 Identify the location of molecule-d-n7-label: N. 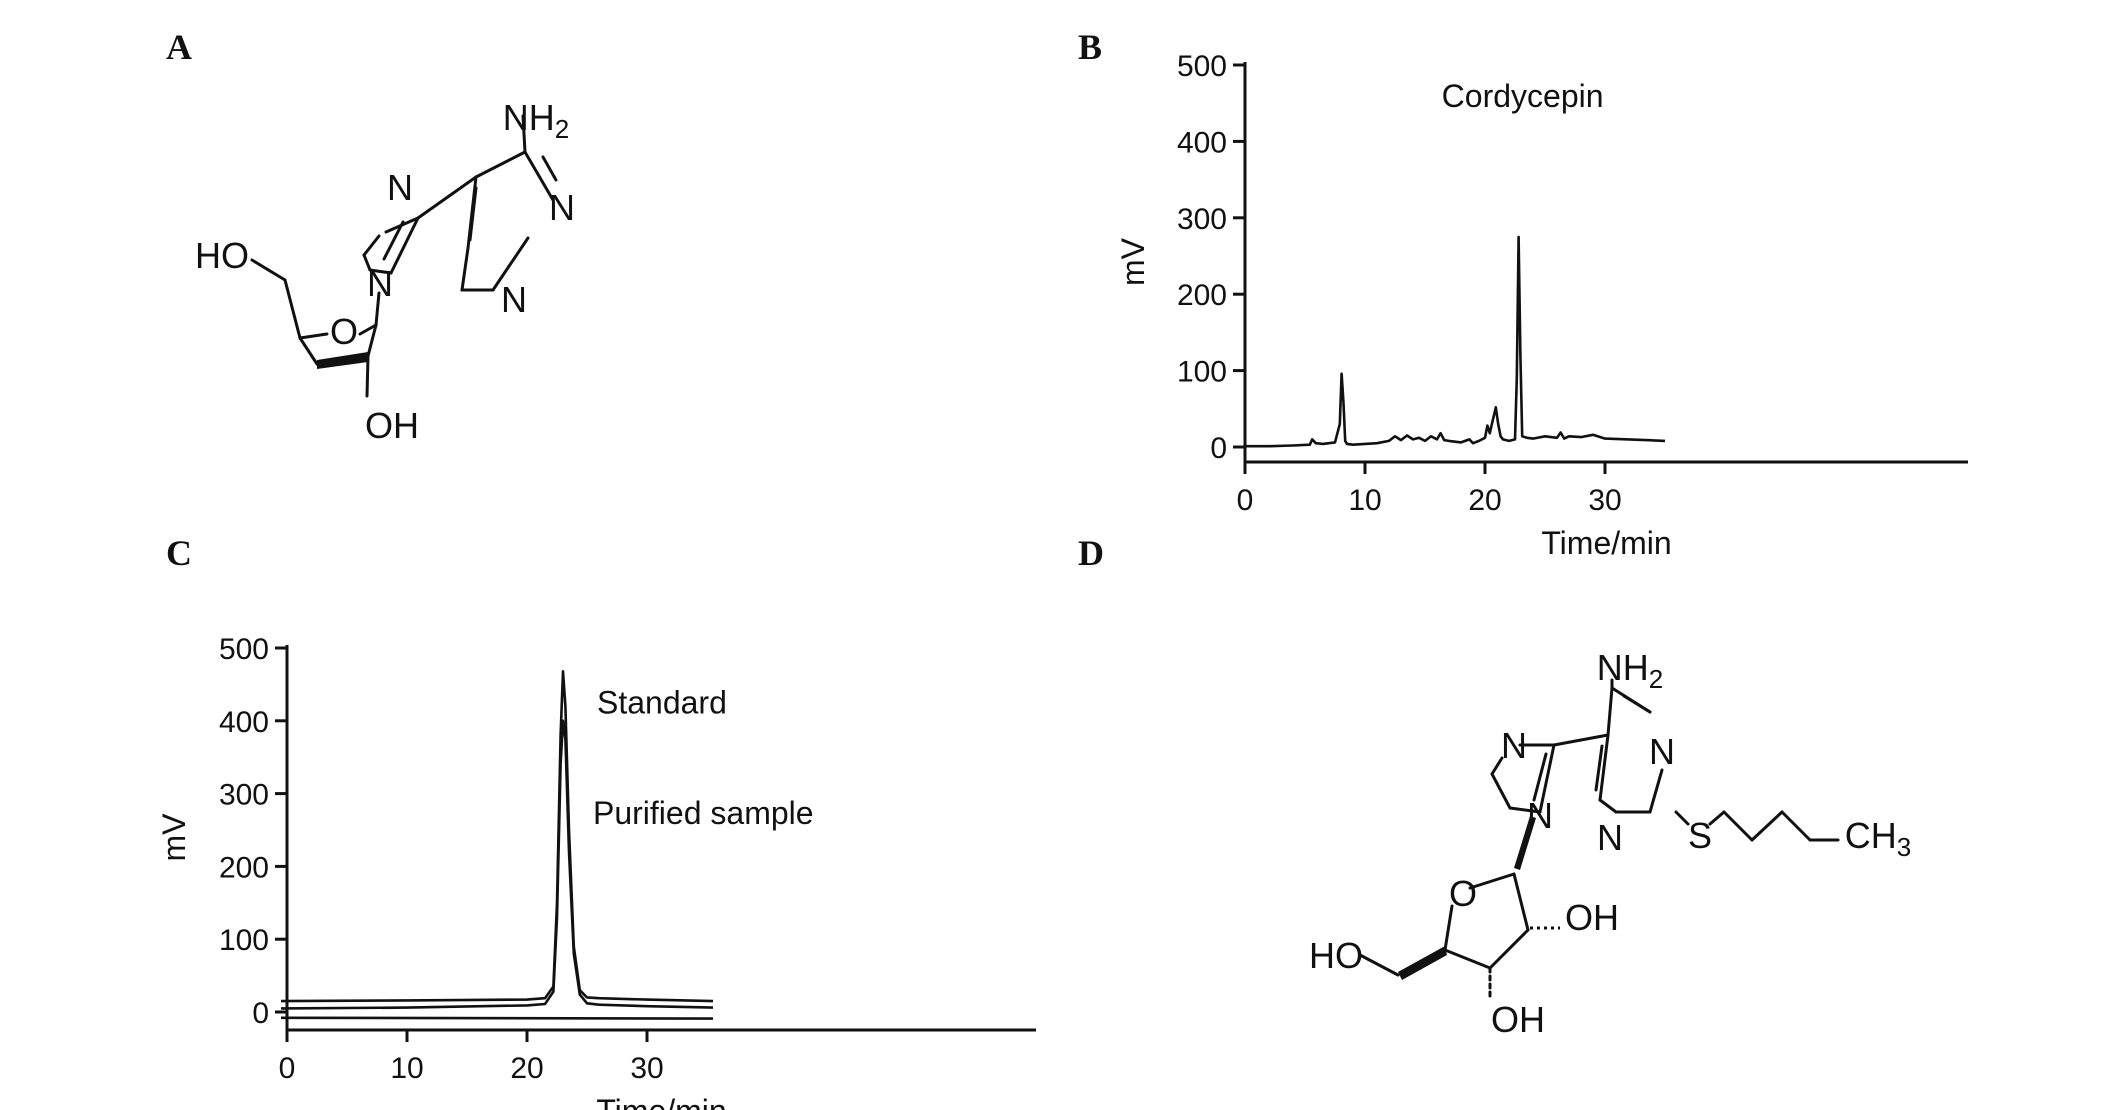
(1514, 745).